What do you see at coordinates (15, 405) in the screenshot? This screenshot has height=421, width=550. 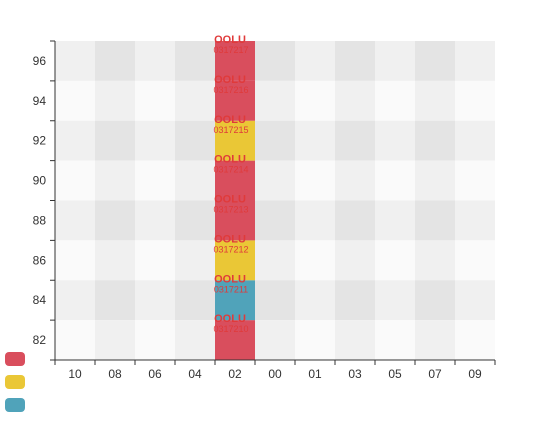 I see `legend-swatch-blue` at bounding box center [15, 405].